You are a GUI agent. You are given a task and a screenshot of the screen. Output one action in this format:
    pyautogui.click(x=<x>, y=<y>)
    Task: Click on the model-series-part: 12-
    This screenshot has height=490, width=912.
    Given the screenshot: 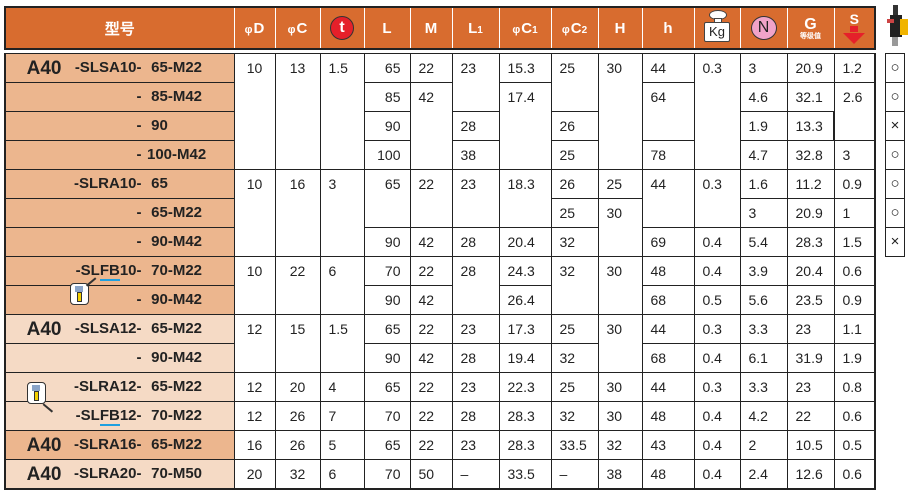 What is the action you would take?
    pyautogui.click(x=130, y=415)
    